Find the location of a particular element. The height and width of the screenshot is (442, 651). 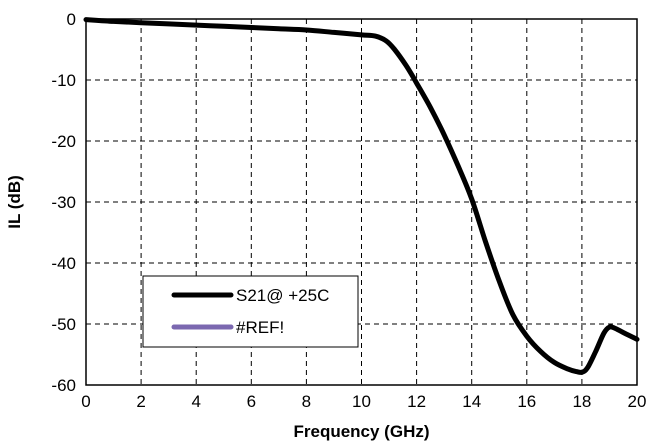

legend-box is located at coordinates (250, 311).